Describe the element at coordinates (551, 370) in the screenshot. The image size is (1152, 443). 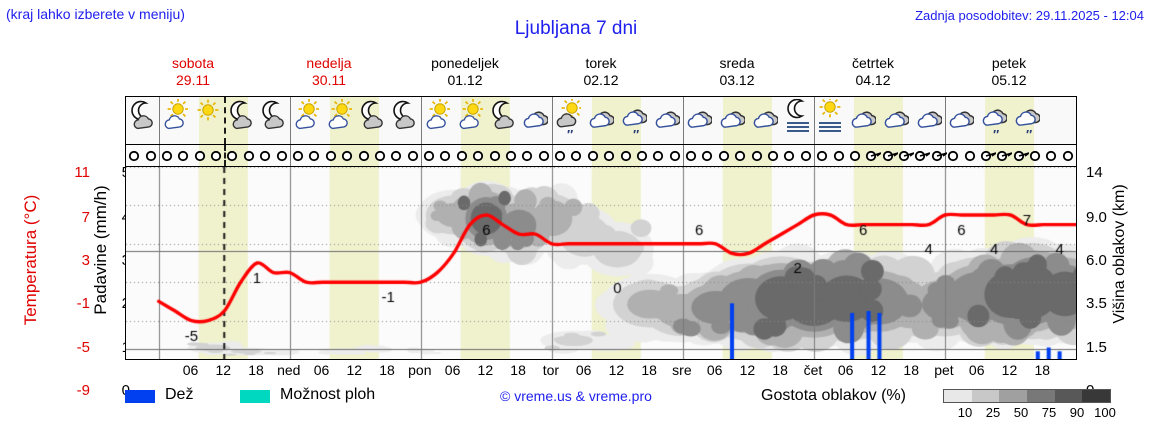
I see `time-tick-label: tor` at that location.